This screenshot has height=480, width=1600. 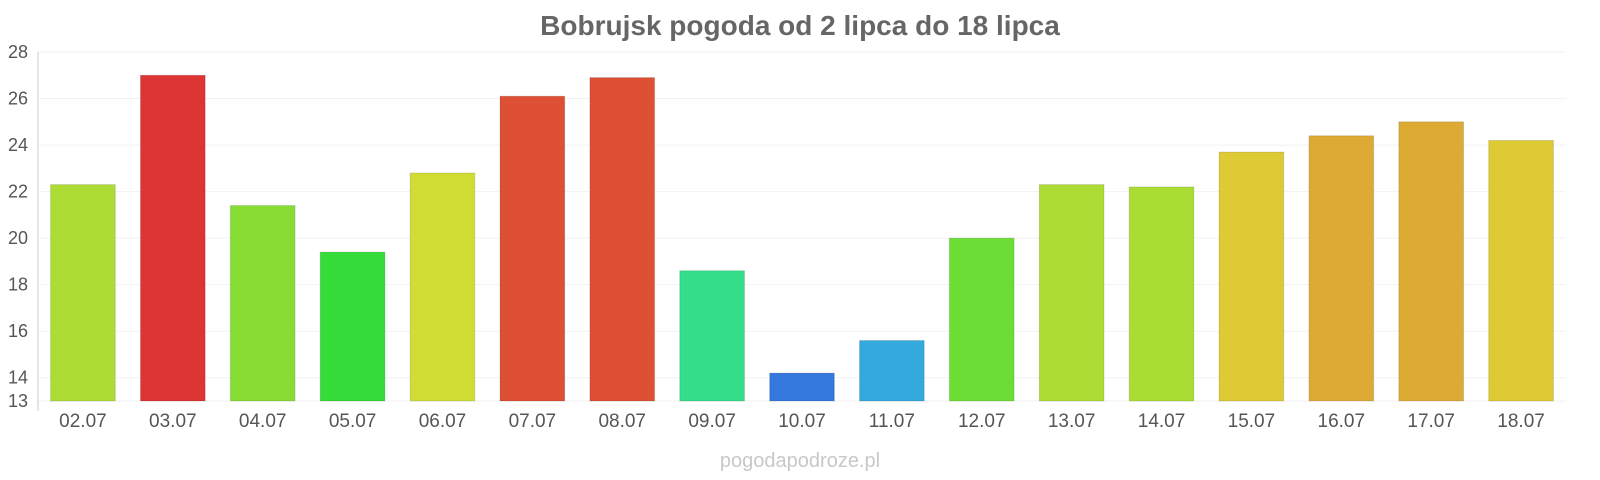 What do you see at coordinates (1431, 261) in the screenshot?
I see `bar-17.07` at bounding box center [1431, 261].